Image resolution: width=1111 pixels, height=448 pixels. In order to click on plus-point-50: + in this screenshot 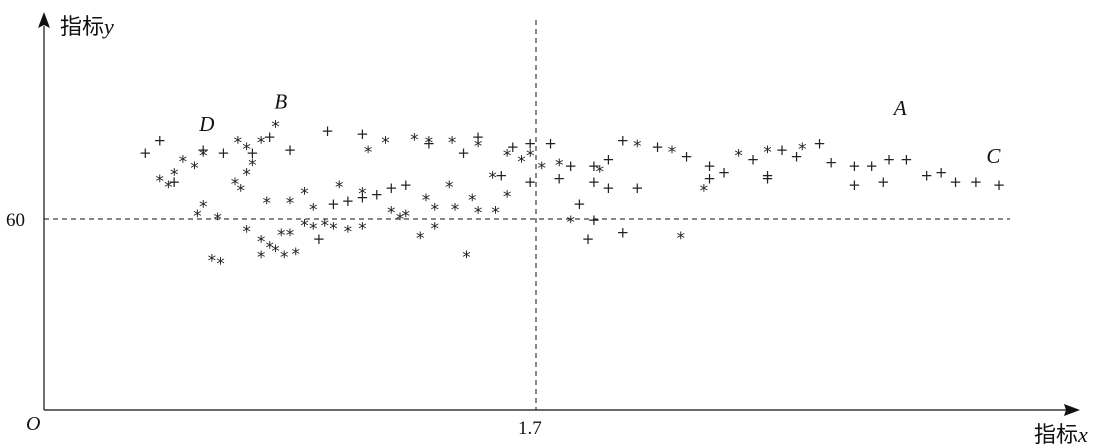, I will do `click(391, 188)`.